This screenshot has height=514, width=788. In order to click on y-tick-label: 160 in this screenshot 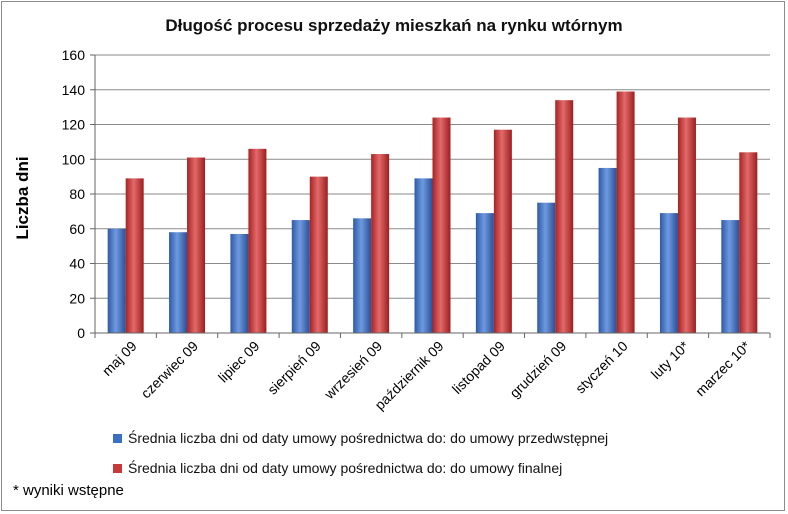, I will do `click(74, 55)`.